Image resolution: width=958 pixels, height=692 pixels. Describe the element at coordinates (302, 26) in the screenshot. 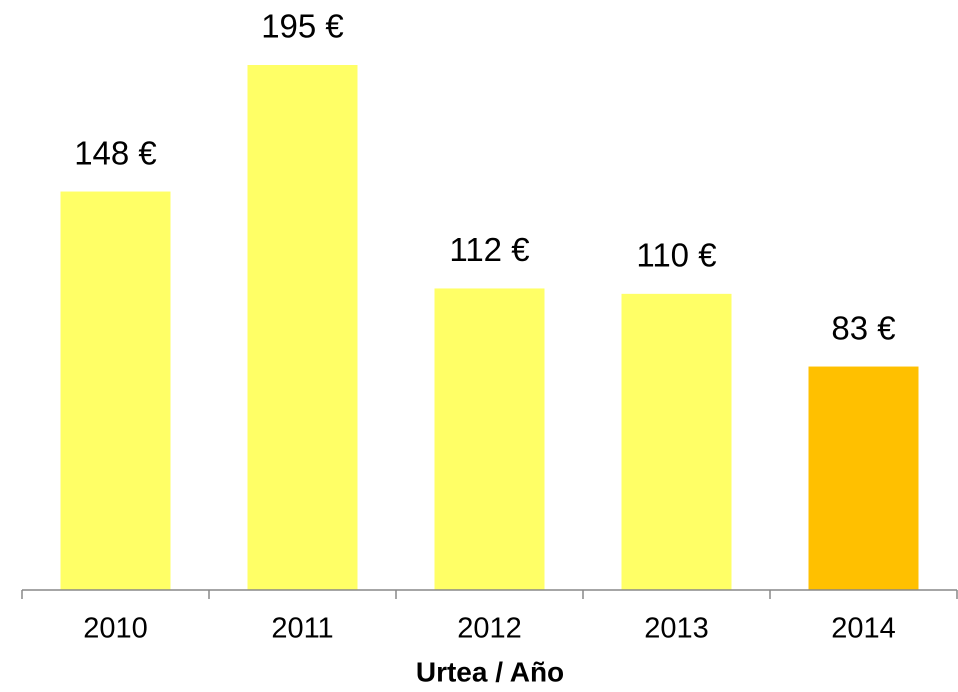

I see `value-label: 195 €` at that location.